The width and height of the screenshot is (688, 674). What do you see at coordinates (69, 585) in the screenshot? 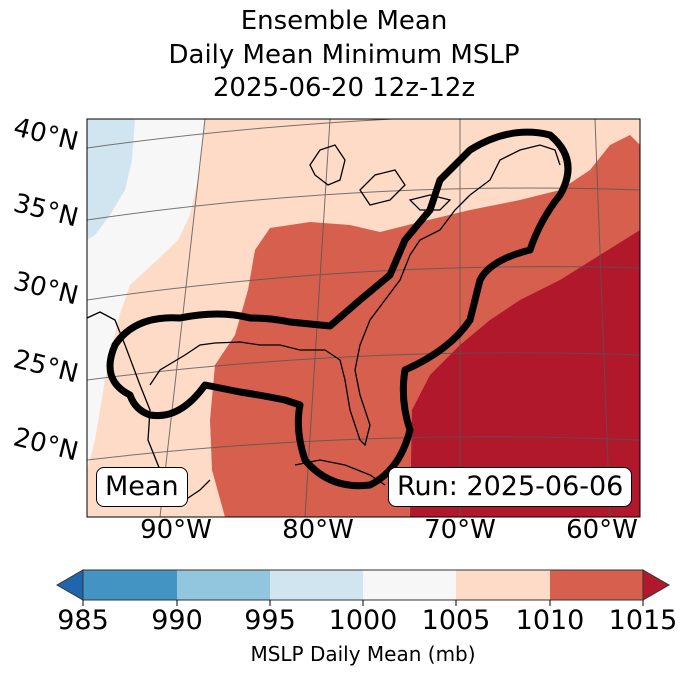
I see `colorbar-extend-low` at bounding box center [69, 585].